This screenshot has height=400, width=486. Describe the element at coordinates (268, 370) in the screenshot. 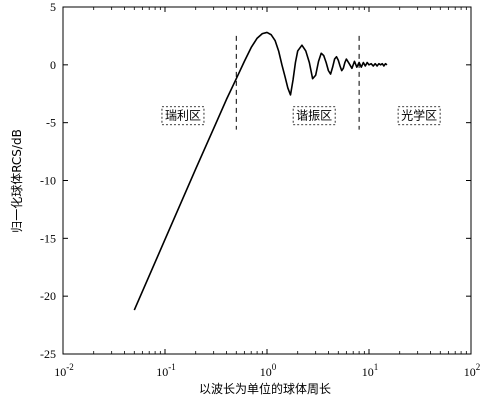

I see `x-tick-label: 10⁰` at that location.